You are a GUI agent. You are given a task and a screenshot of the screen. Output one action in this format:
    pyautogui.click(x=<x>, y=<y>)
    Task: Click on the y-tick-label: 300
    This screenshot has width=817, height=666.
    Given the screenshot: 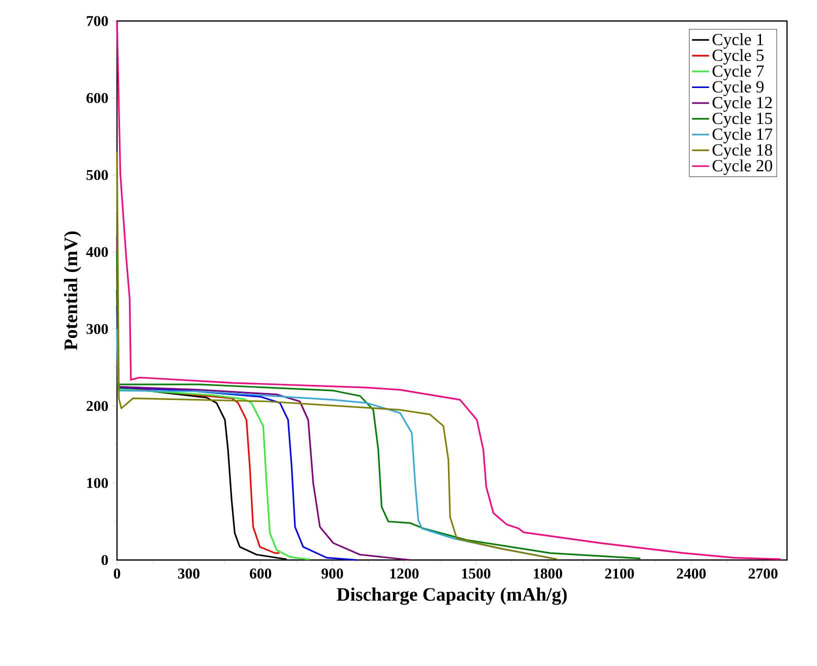 What is the action you would take?
    pyautogui.click(x=97, y=329)
    